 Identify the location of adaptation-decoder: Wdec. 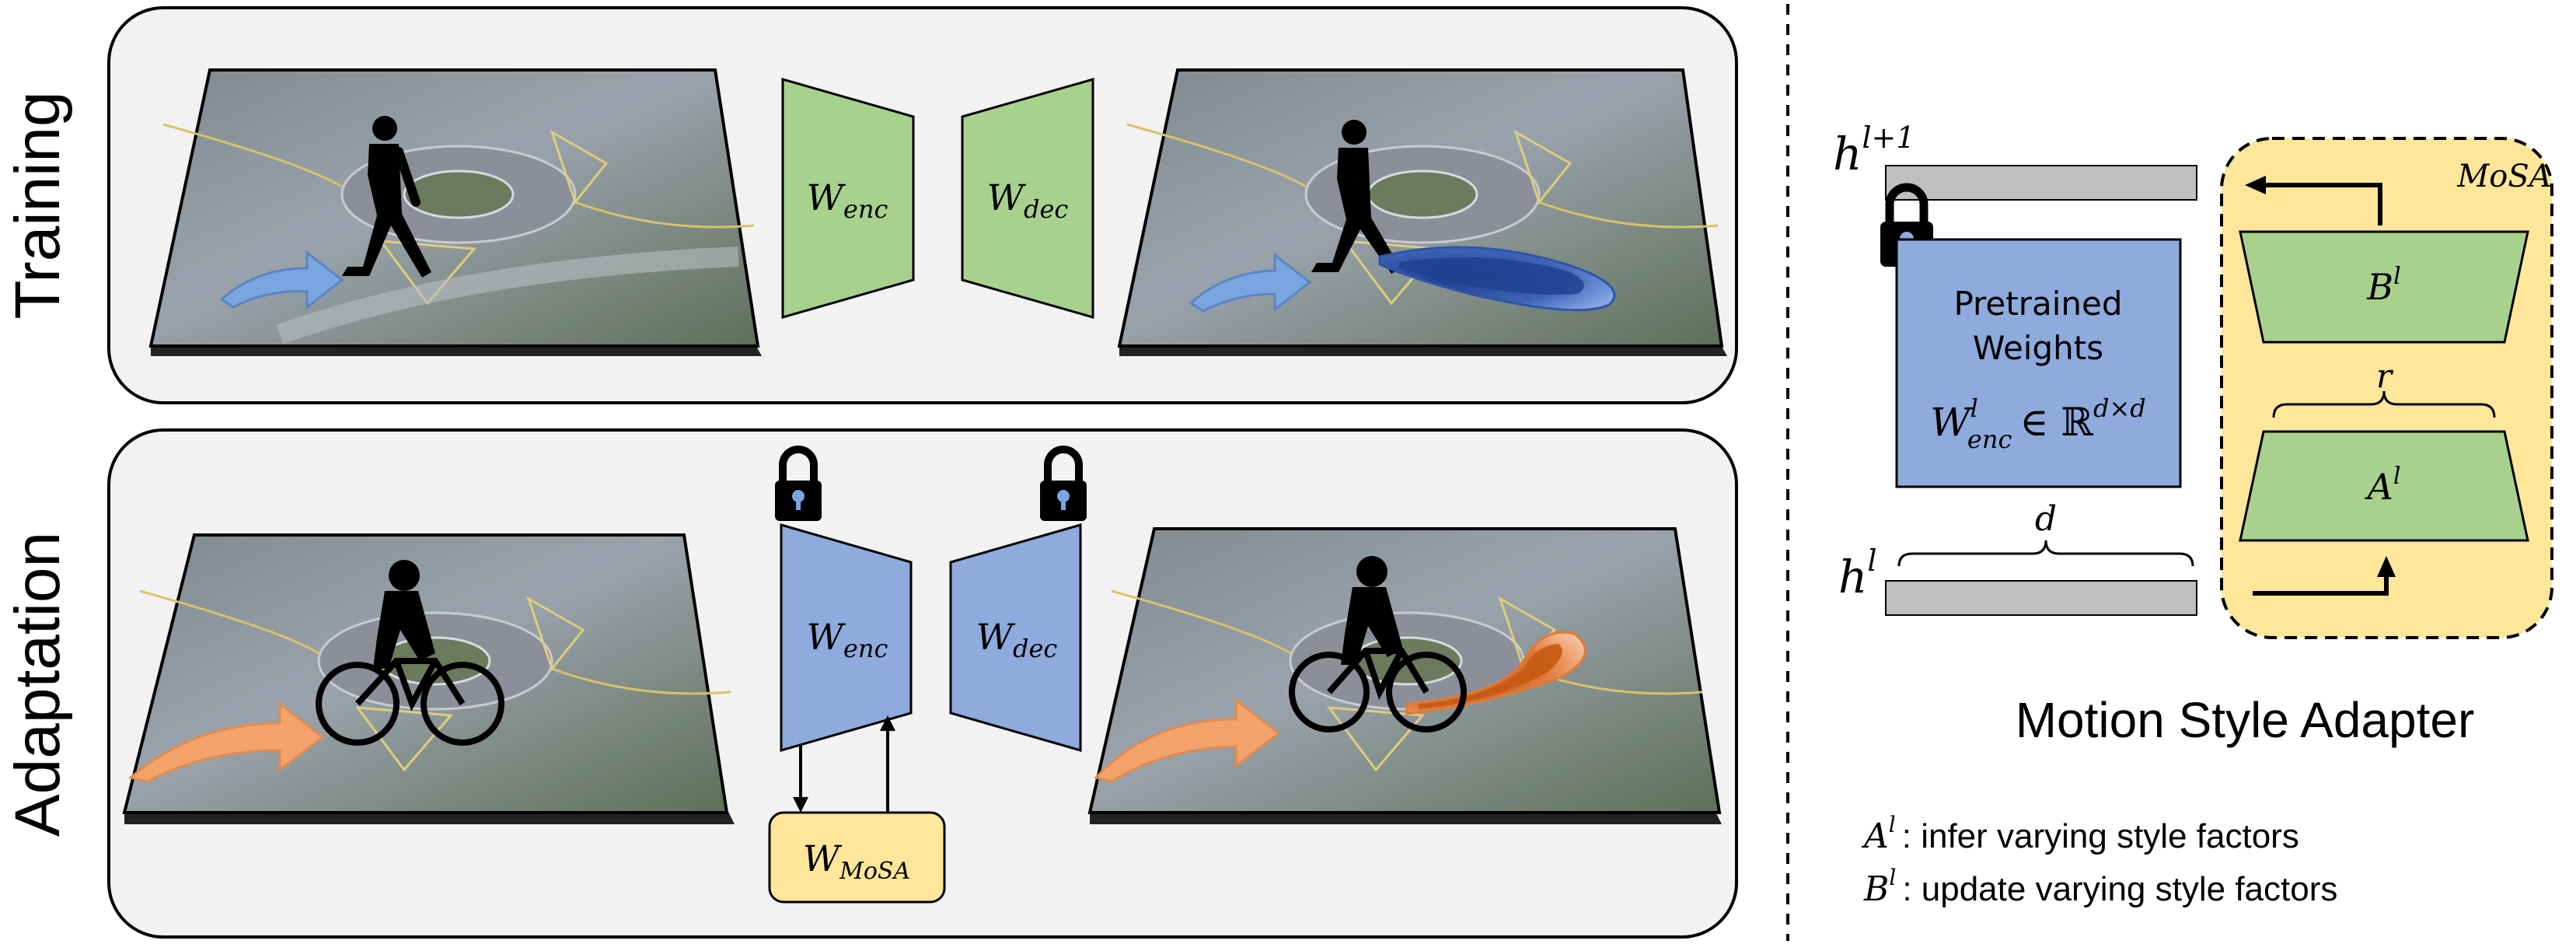
(1018, 599).